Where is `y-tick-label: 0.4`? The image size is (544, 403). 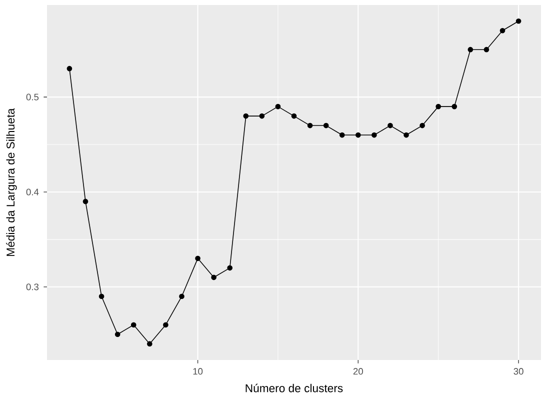 y-tick-label: 0.4 is located at coordinates (32, 192).